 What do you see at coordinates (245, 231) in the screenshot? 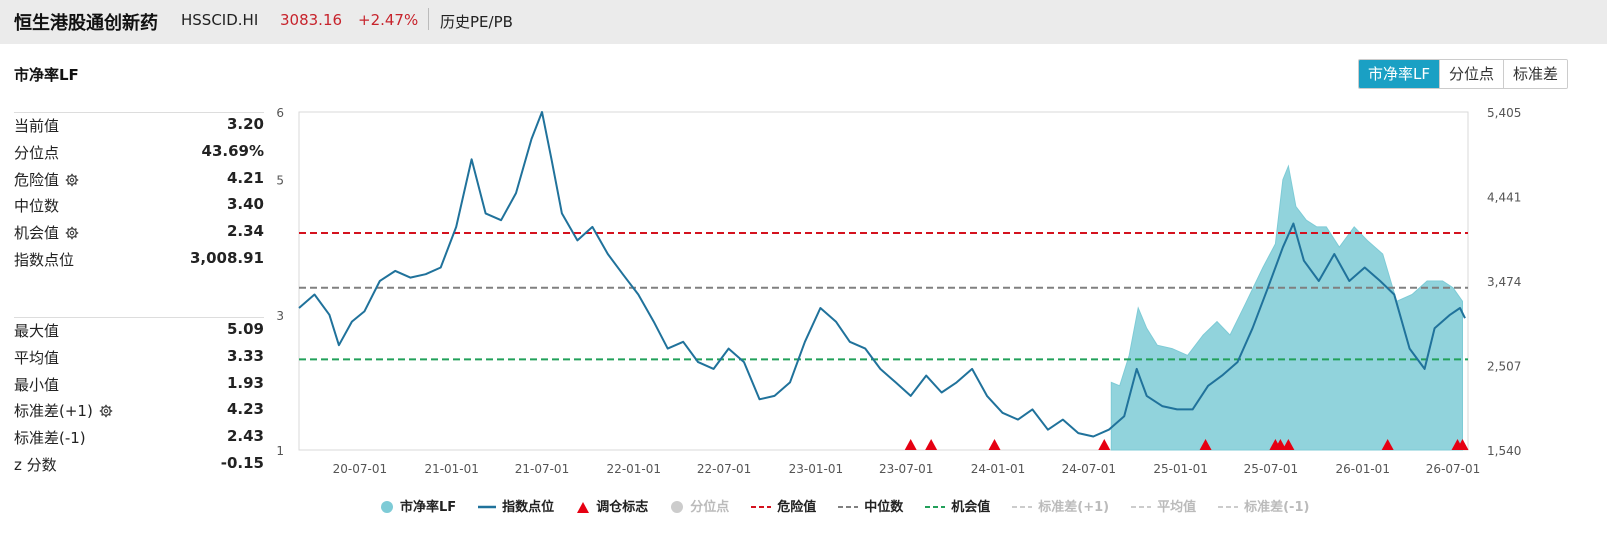
I see `stat-value: 2.34` at bounding box center [245, 231].